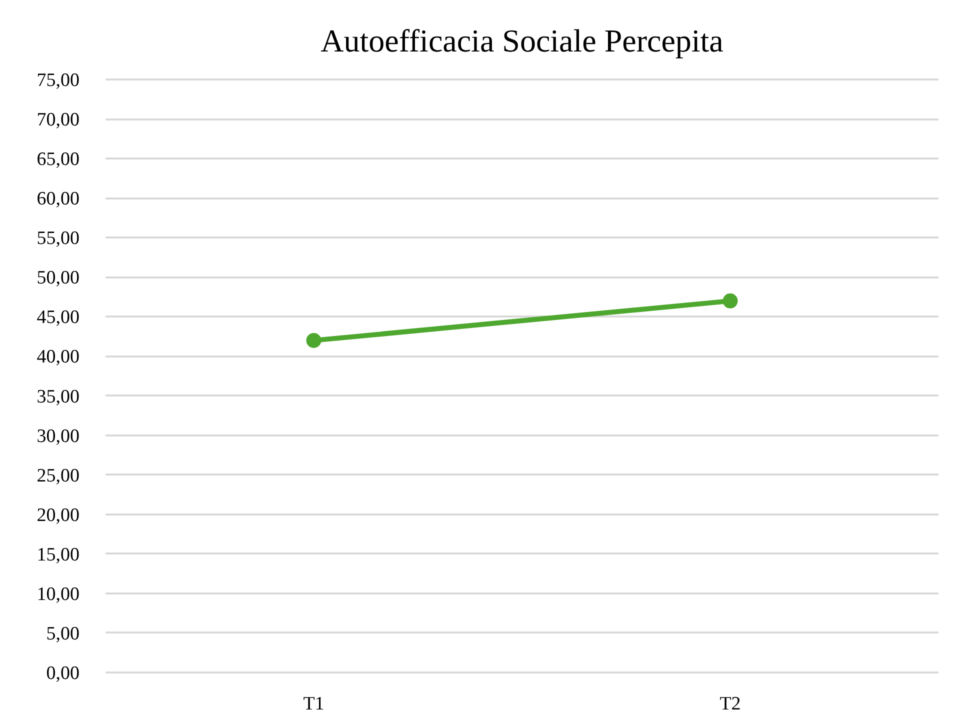 Image resolution: width=957 pixels, height=725 pixels. Describe the element at coordinates (58, 239) in the screenshot. I see `y-tick-label: 55,00` at that location.